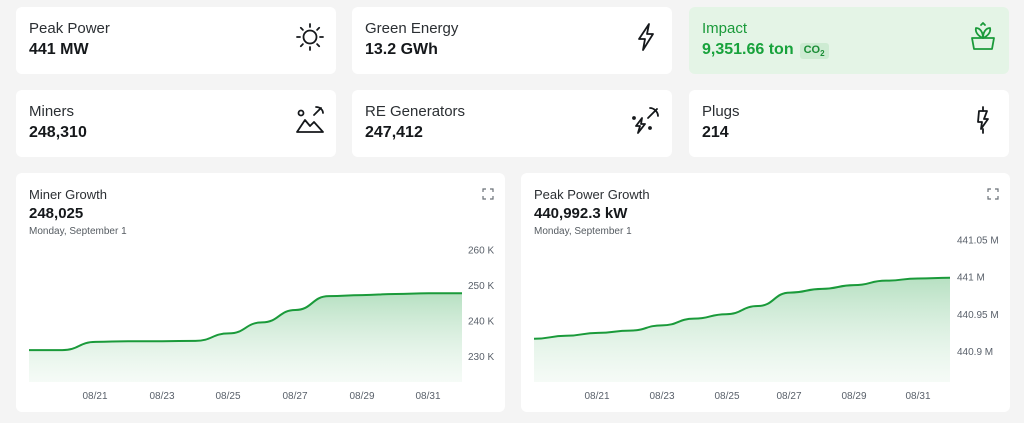 This screenshot has height=423, width=1024. I want to click on stat-card-miners: Miners 248,310, so click(176, 123).